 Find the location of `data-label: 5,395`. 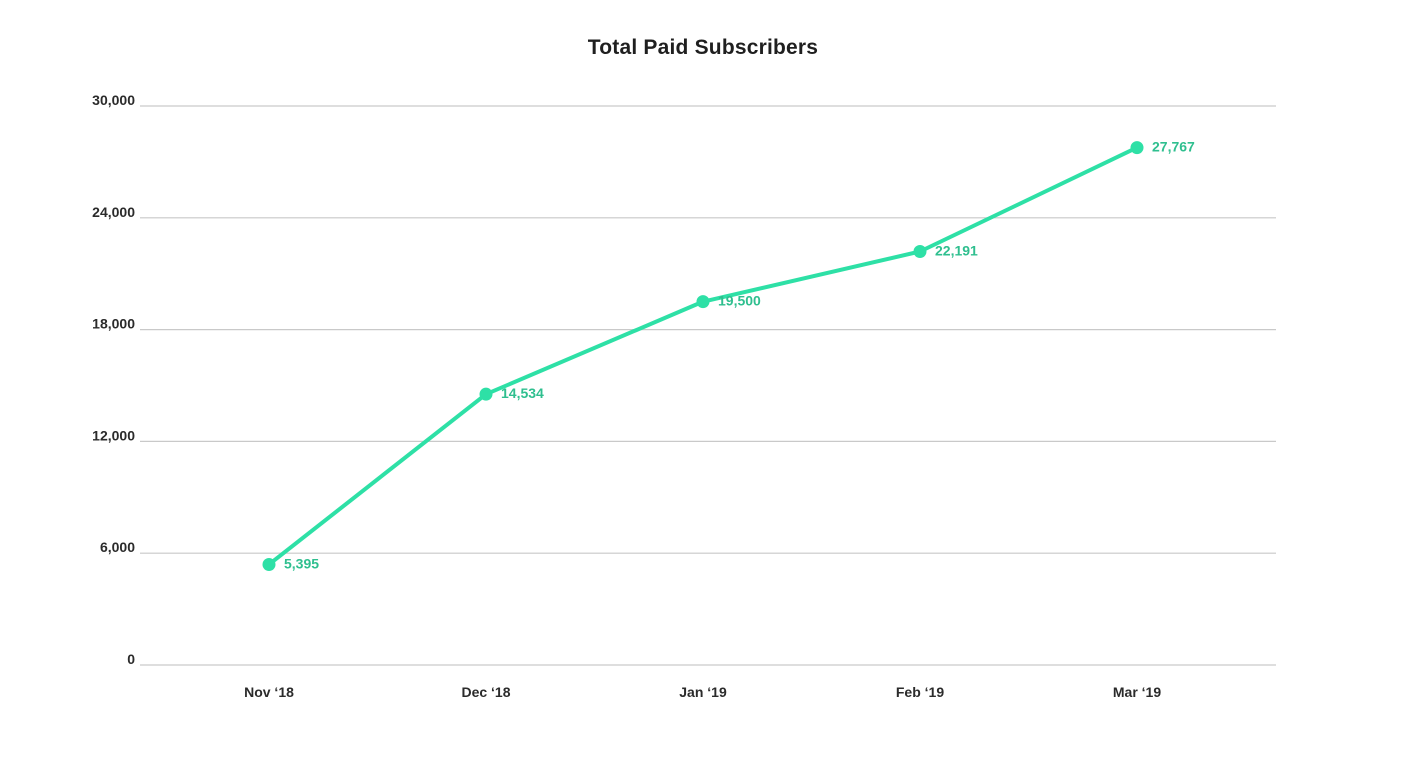

data-label: 5,395 is located at coordinates (301, 563).